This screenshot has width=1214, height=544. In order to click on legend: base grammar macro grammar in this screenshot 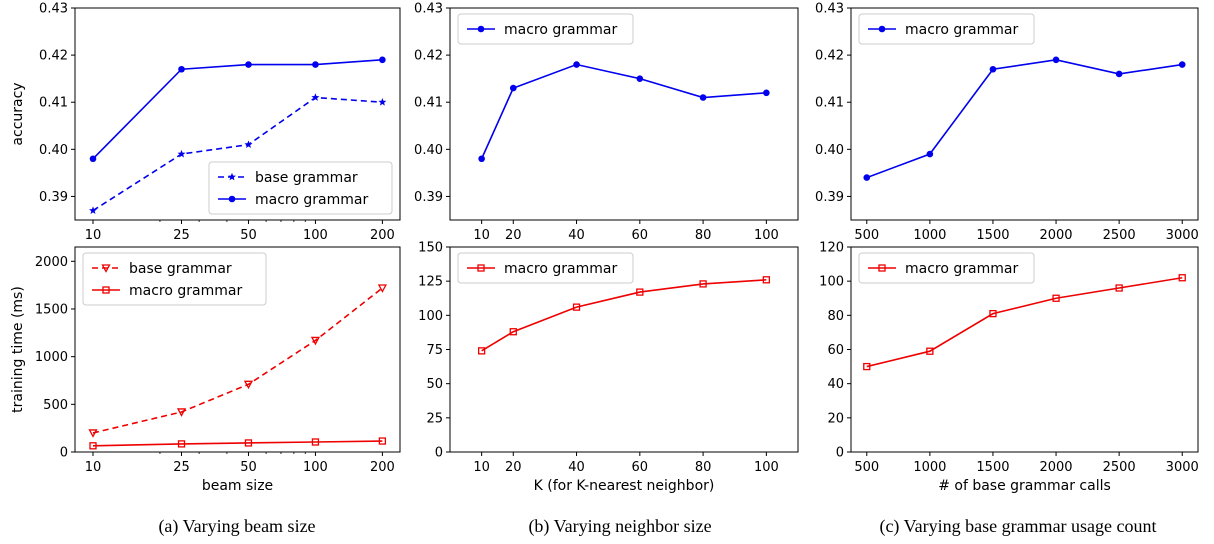, I will do `click(300, 188)`.